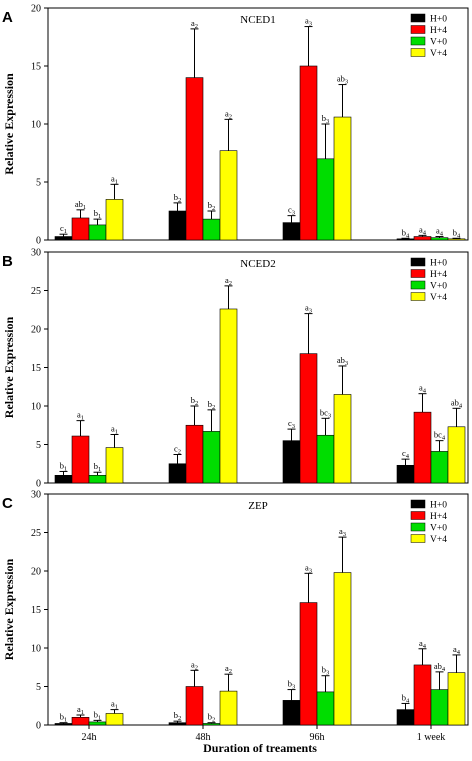 This screenshot has height=761, width=472. Describe the element at coordinates (7, 261) in the screenshot. I see `panel-letter: B` at that location.